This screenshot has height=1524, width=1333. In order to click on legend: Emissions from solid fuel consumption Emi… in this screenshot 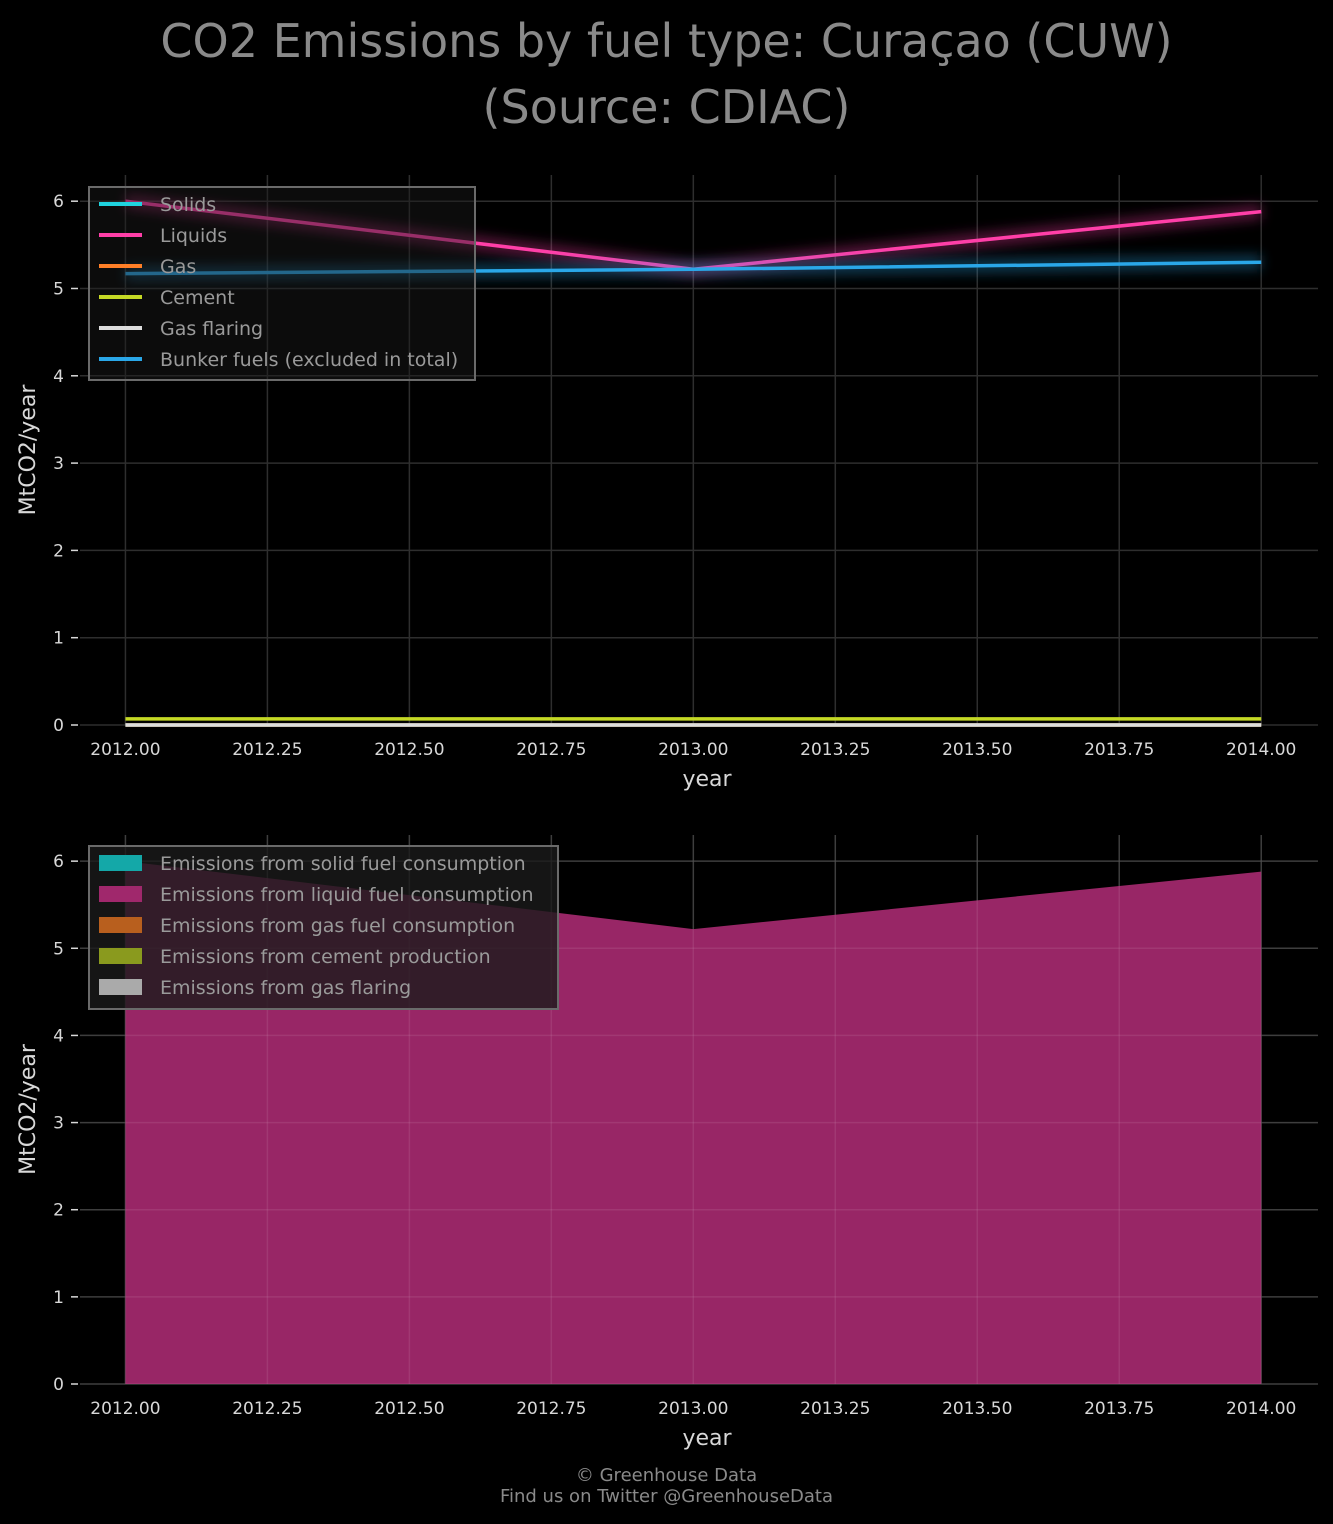, I will do `click(323, 927)`.